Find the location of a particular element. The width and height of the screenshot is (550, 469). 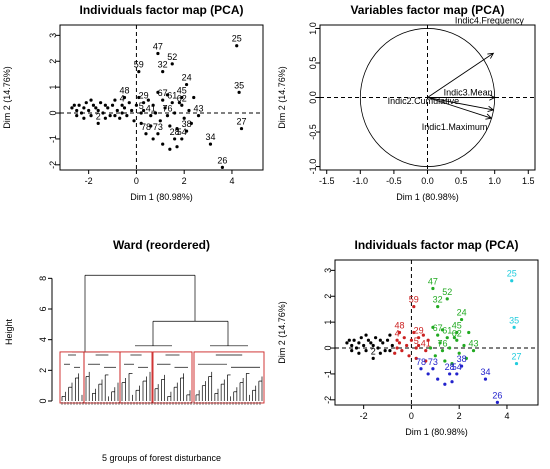

chart-title: Individuals factor map (PCA) is located at coordinates (161, 10).